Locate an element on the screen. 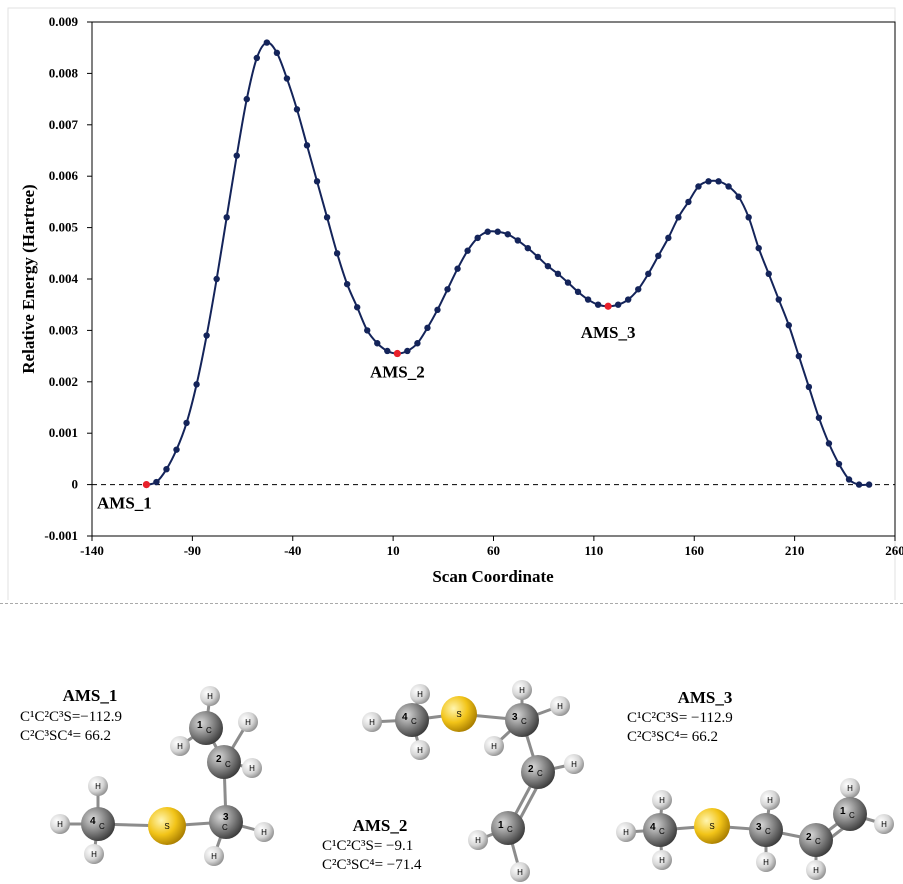  y-tick-label: 0.009 is located at coordinates (64, 21).